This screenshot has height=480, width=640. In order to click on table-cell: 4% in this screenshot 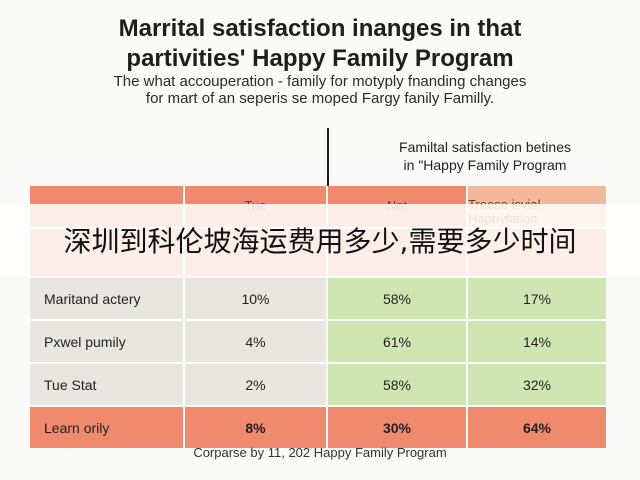, I will do `click(256, 342)`.